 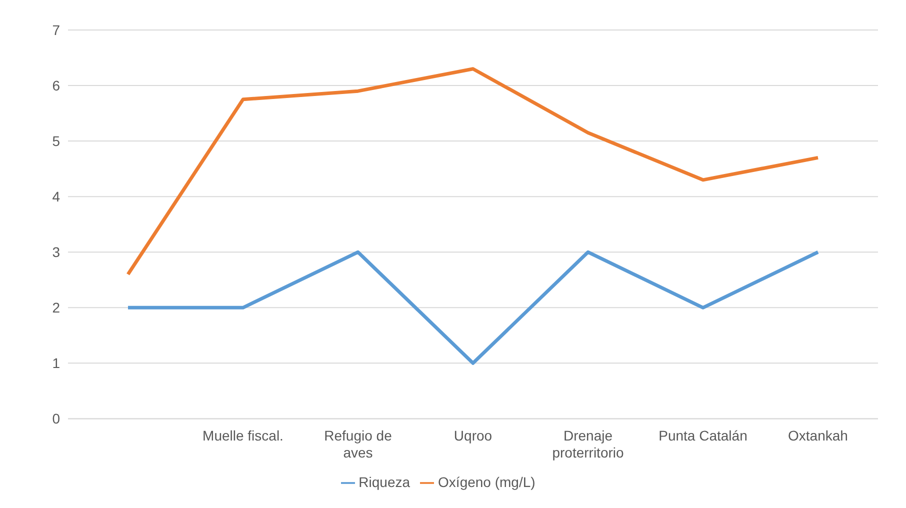 I want to click on x-tick-label: Muelle fiscal., so click(x=243, y=436).